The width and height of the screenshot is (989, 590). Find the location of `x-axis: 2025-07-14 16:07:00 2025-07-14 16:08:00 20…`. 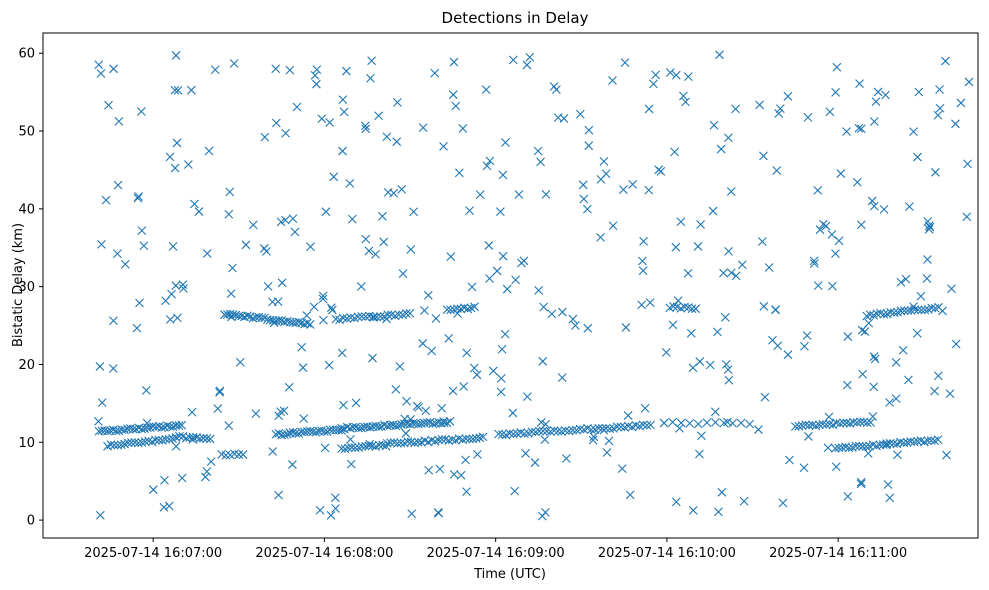

x-axis: 2025-07-14 16:07:00 2025-07-14 16:08:00 20… is located at coordinates (495, 549).